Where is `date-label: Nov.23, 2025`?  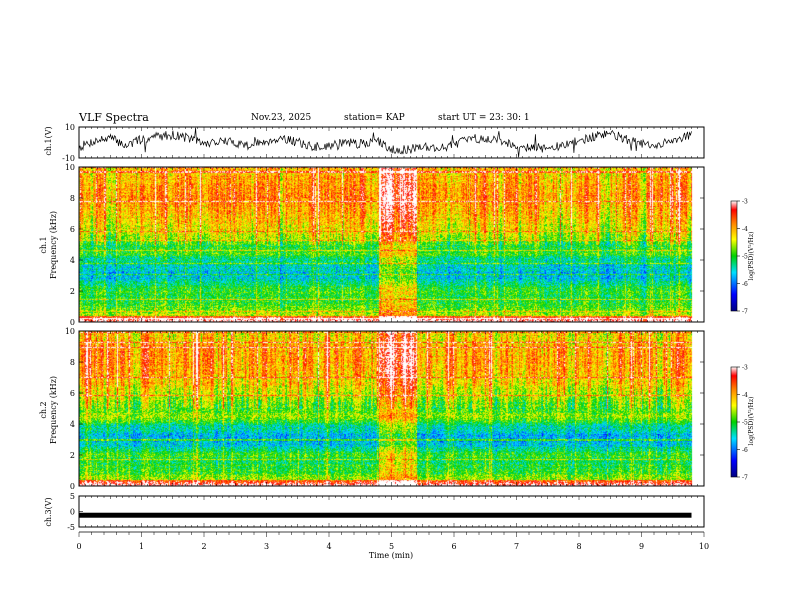
date-label: Nov.23, 2025 is located at coordinates (281, 118).